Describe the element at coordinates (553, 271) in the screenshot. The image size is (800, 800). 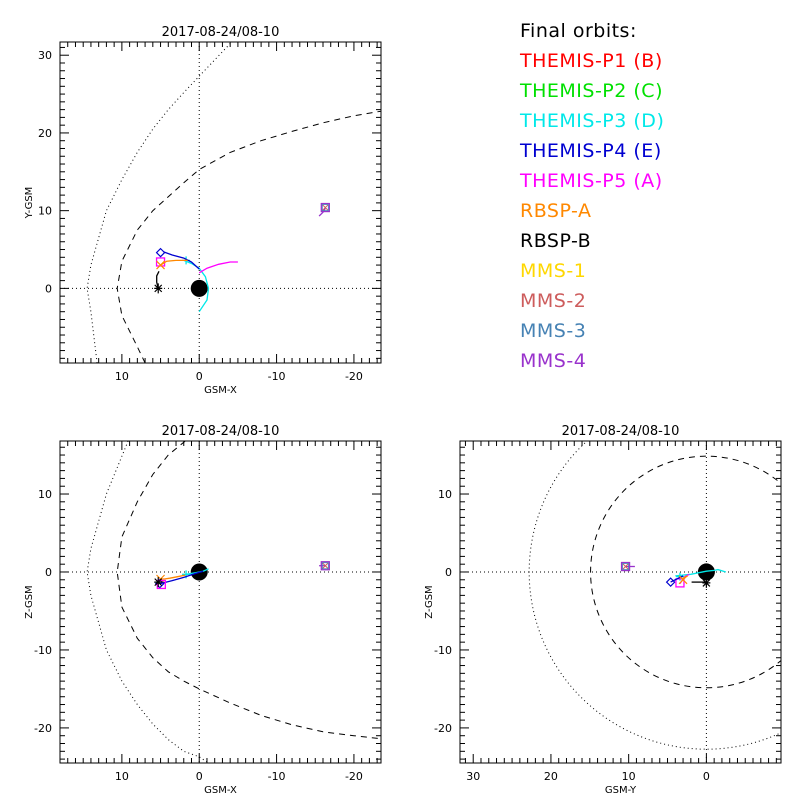
I see `legend-item: MMS-1` at that location.